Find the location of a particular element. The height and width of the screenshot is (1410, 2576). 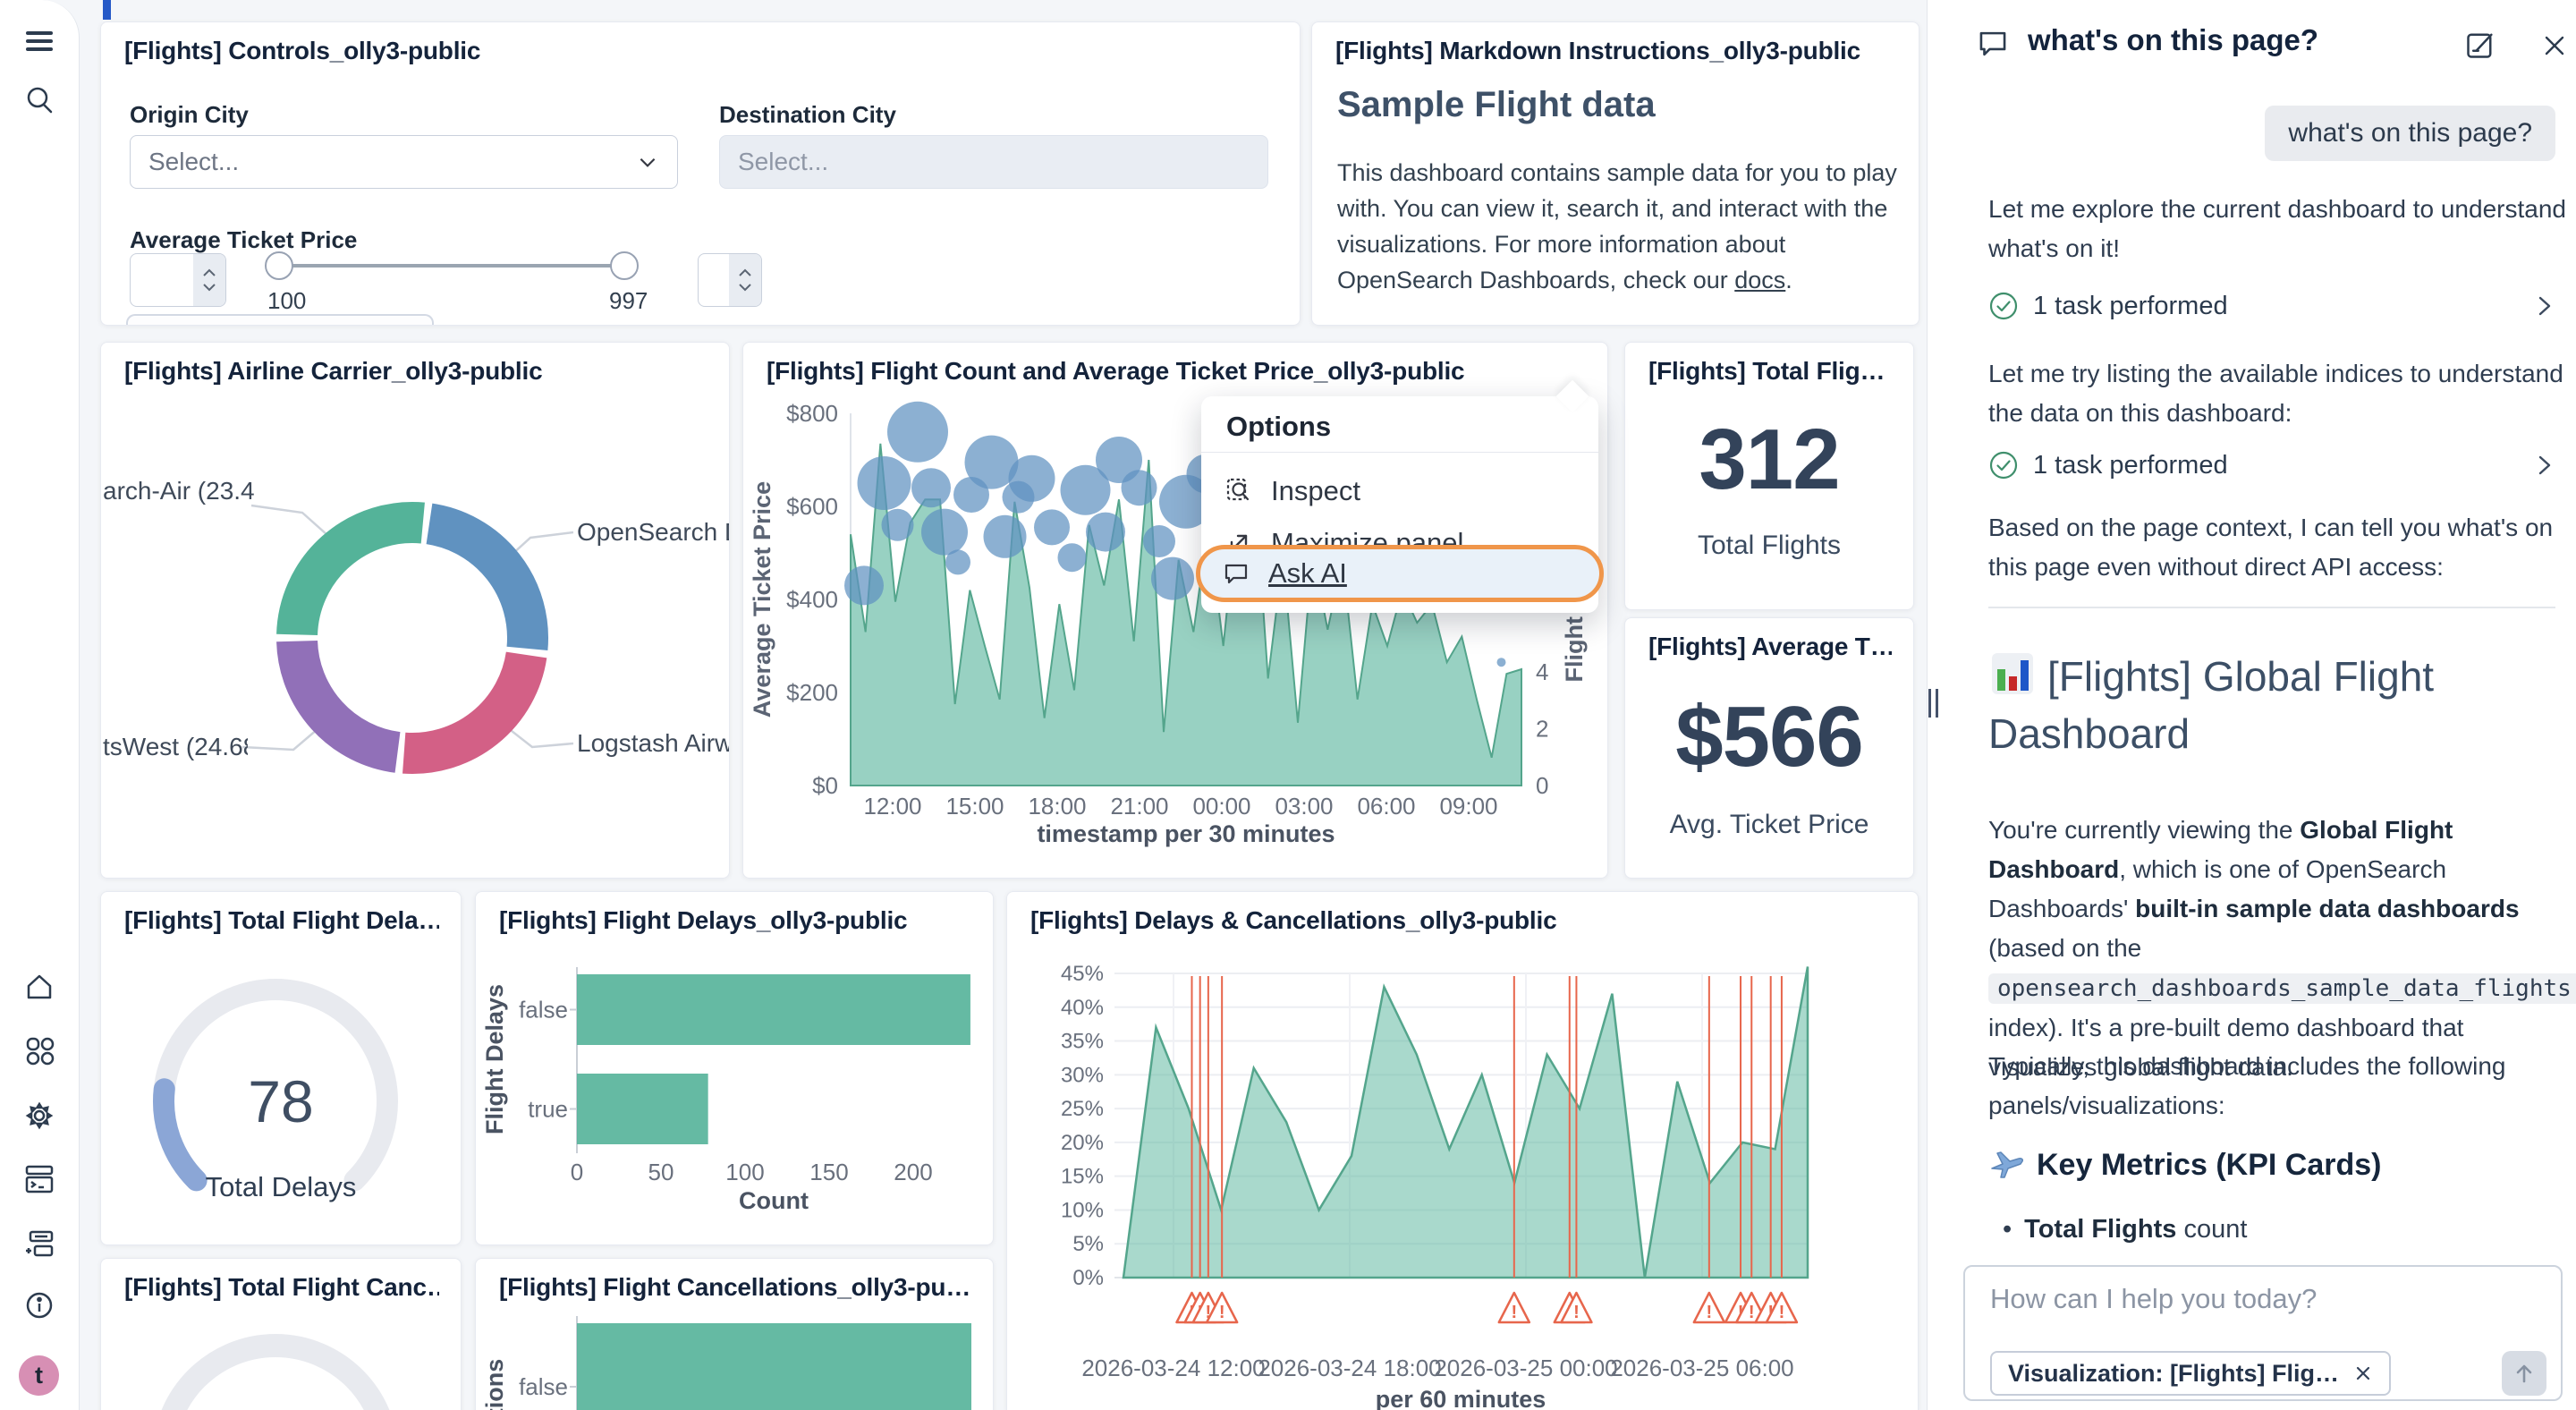

avg-ticket-label: Avg. Ticket Price is located at coordinates (1769, 825).